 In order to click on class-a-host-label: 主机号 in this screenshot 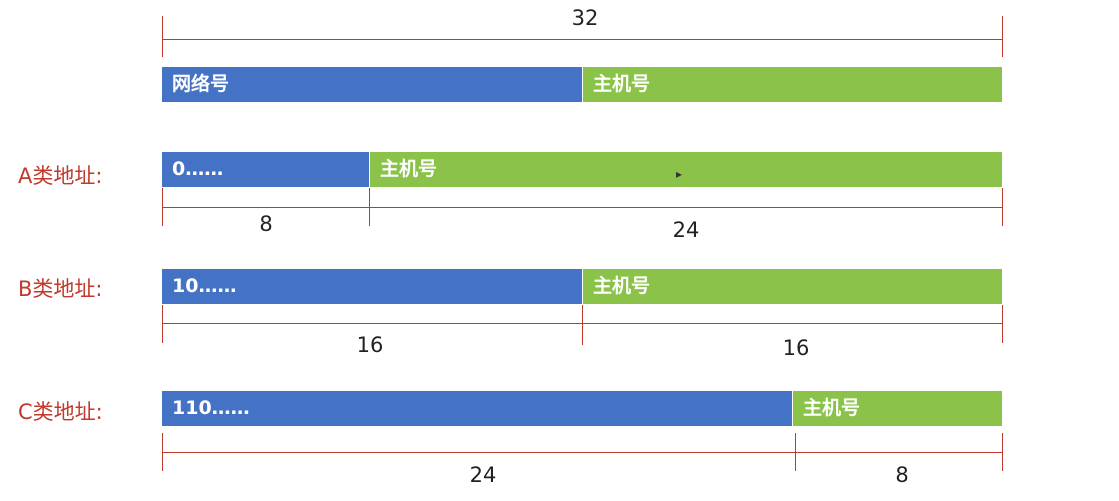, I will do `click(409, 169)`.